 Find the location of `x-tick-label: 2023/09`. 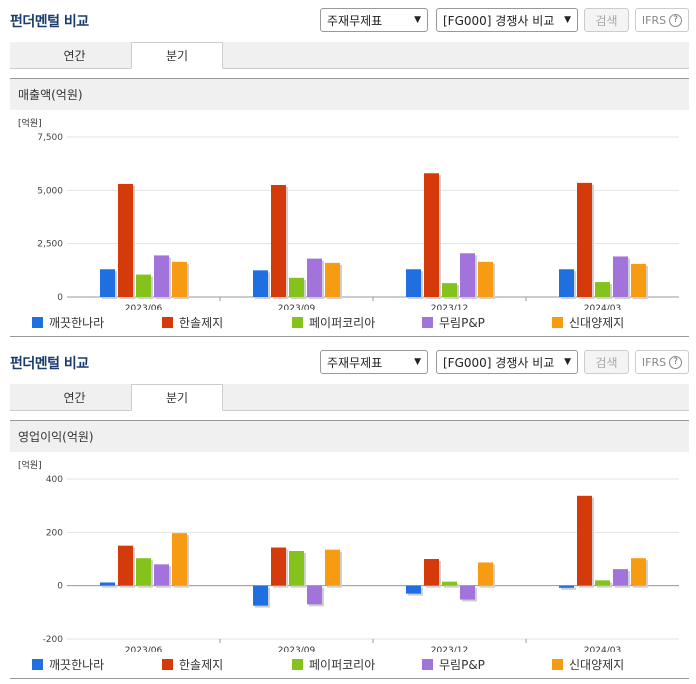

x-tick-label: 2023/09 is located at coordinates (297, 649).